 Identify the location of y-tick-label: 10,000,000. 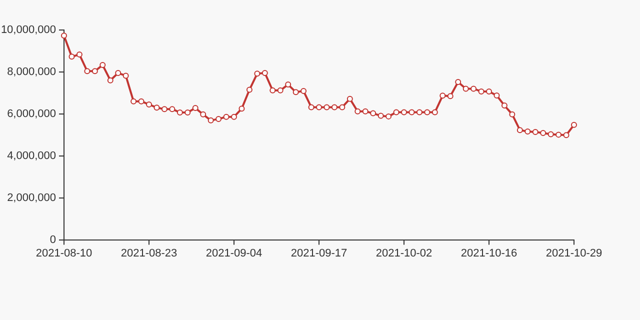
(28, 30).